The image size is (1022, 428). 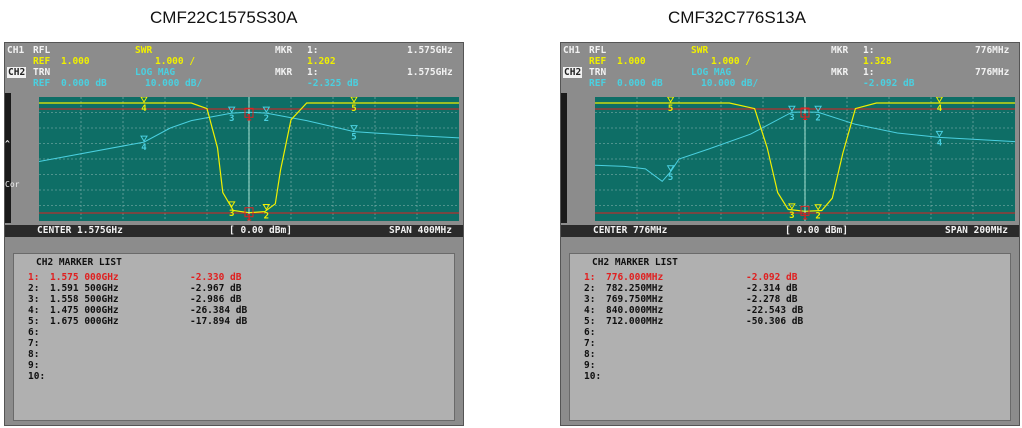 I want to click on center-freq: CENTER 776MHz, so click(x=630, y=230).